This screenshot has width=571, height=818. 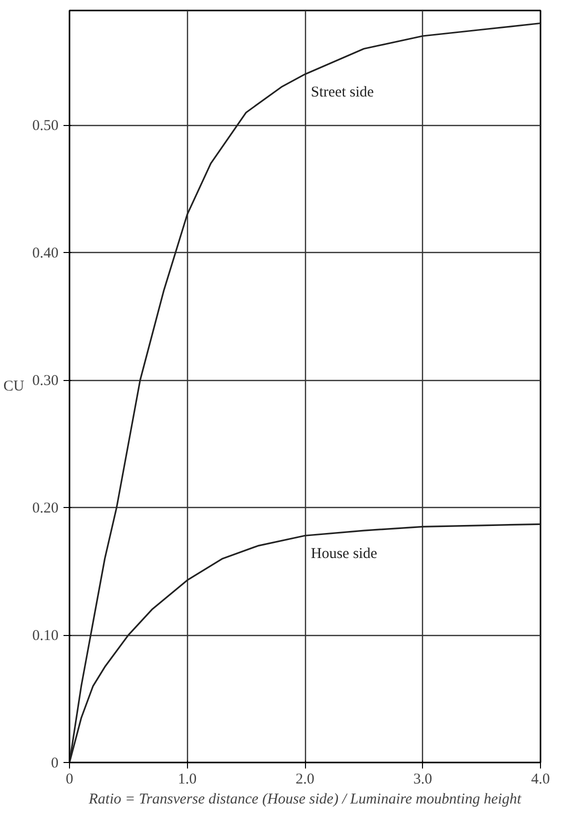 What do you see at coordinates (342, 92) in the screenshot?
I see `series-label: Street side` at bounding box center [342, 92].